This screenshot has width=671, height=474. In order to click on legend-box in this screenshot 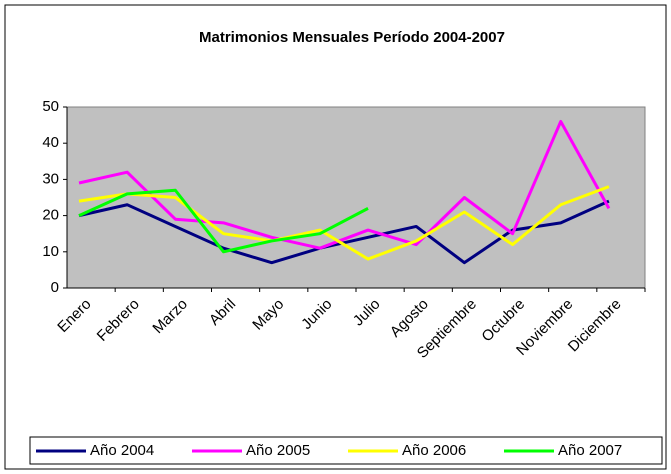, I will do `click(346, 450)`.